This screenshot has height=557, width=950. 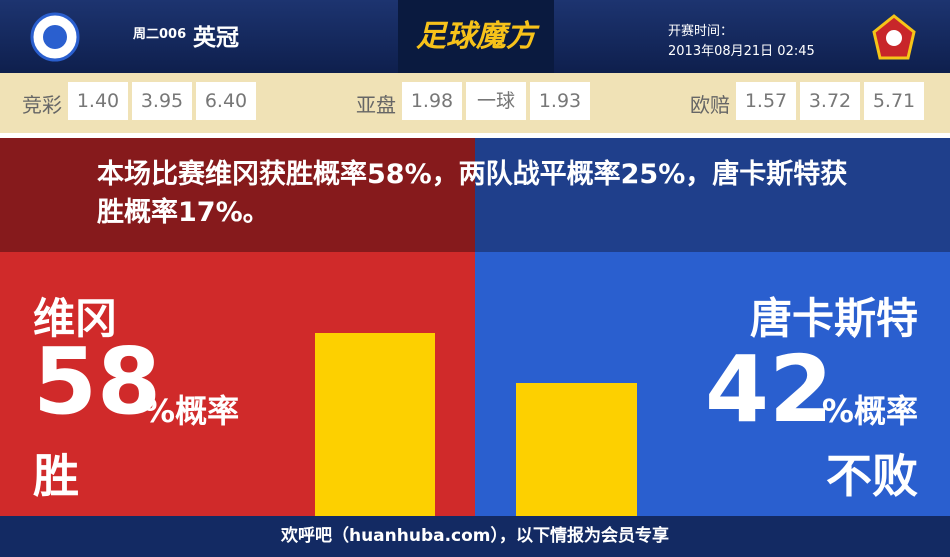 What do you see at coordinates (55, 37) in the screenshot?
I see `home-logo` at bounding box center [55, 37].